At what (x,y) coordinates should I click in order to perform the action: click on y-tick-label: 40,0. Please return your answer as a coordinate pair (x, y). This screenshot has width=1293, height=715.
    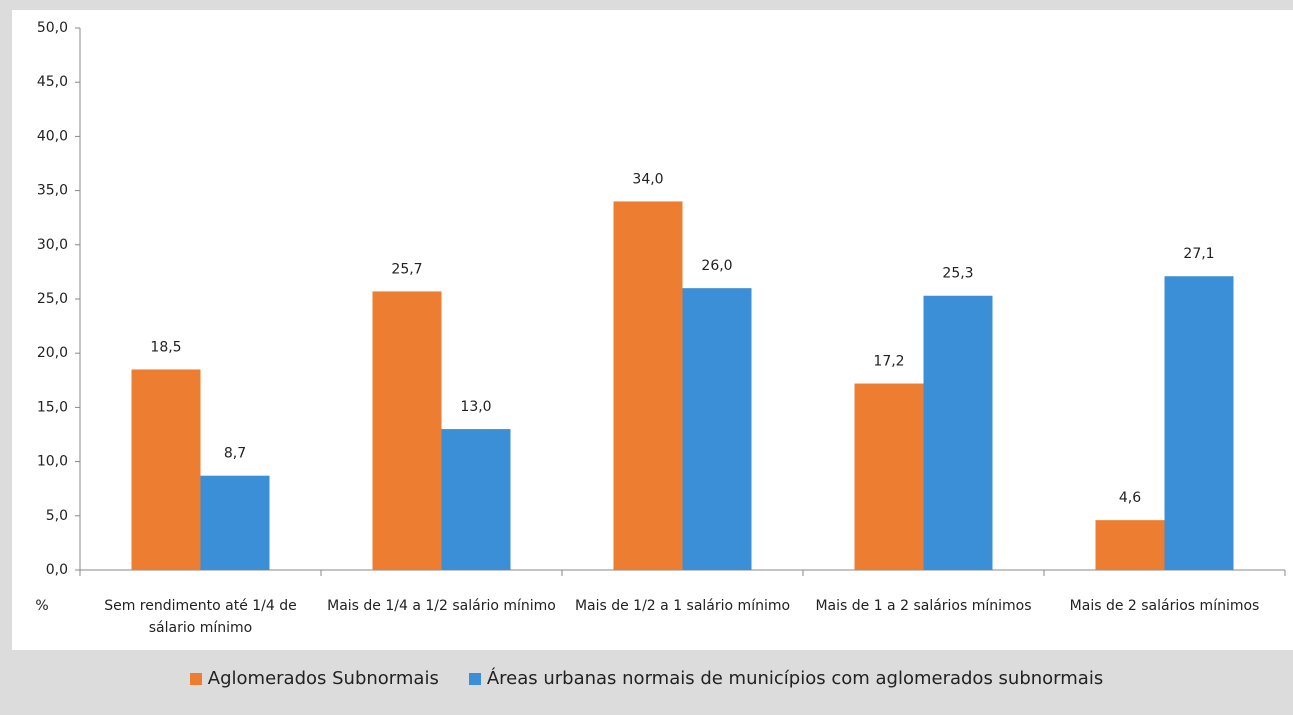
    Looking at the image, I should click on (52, 136).